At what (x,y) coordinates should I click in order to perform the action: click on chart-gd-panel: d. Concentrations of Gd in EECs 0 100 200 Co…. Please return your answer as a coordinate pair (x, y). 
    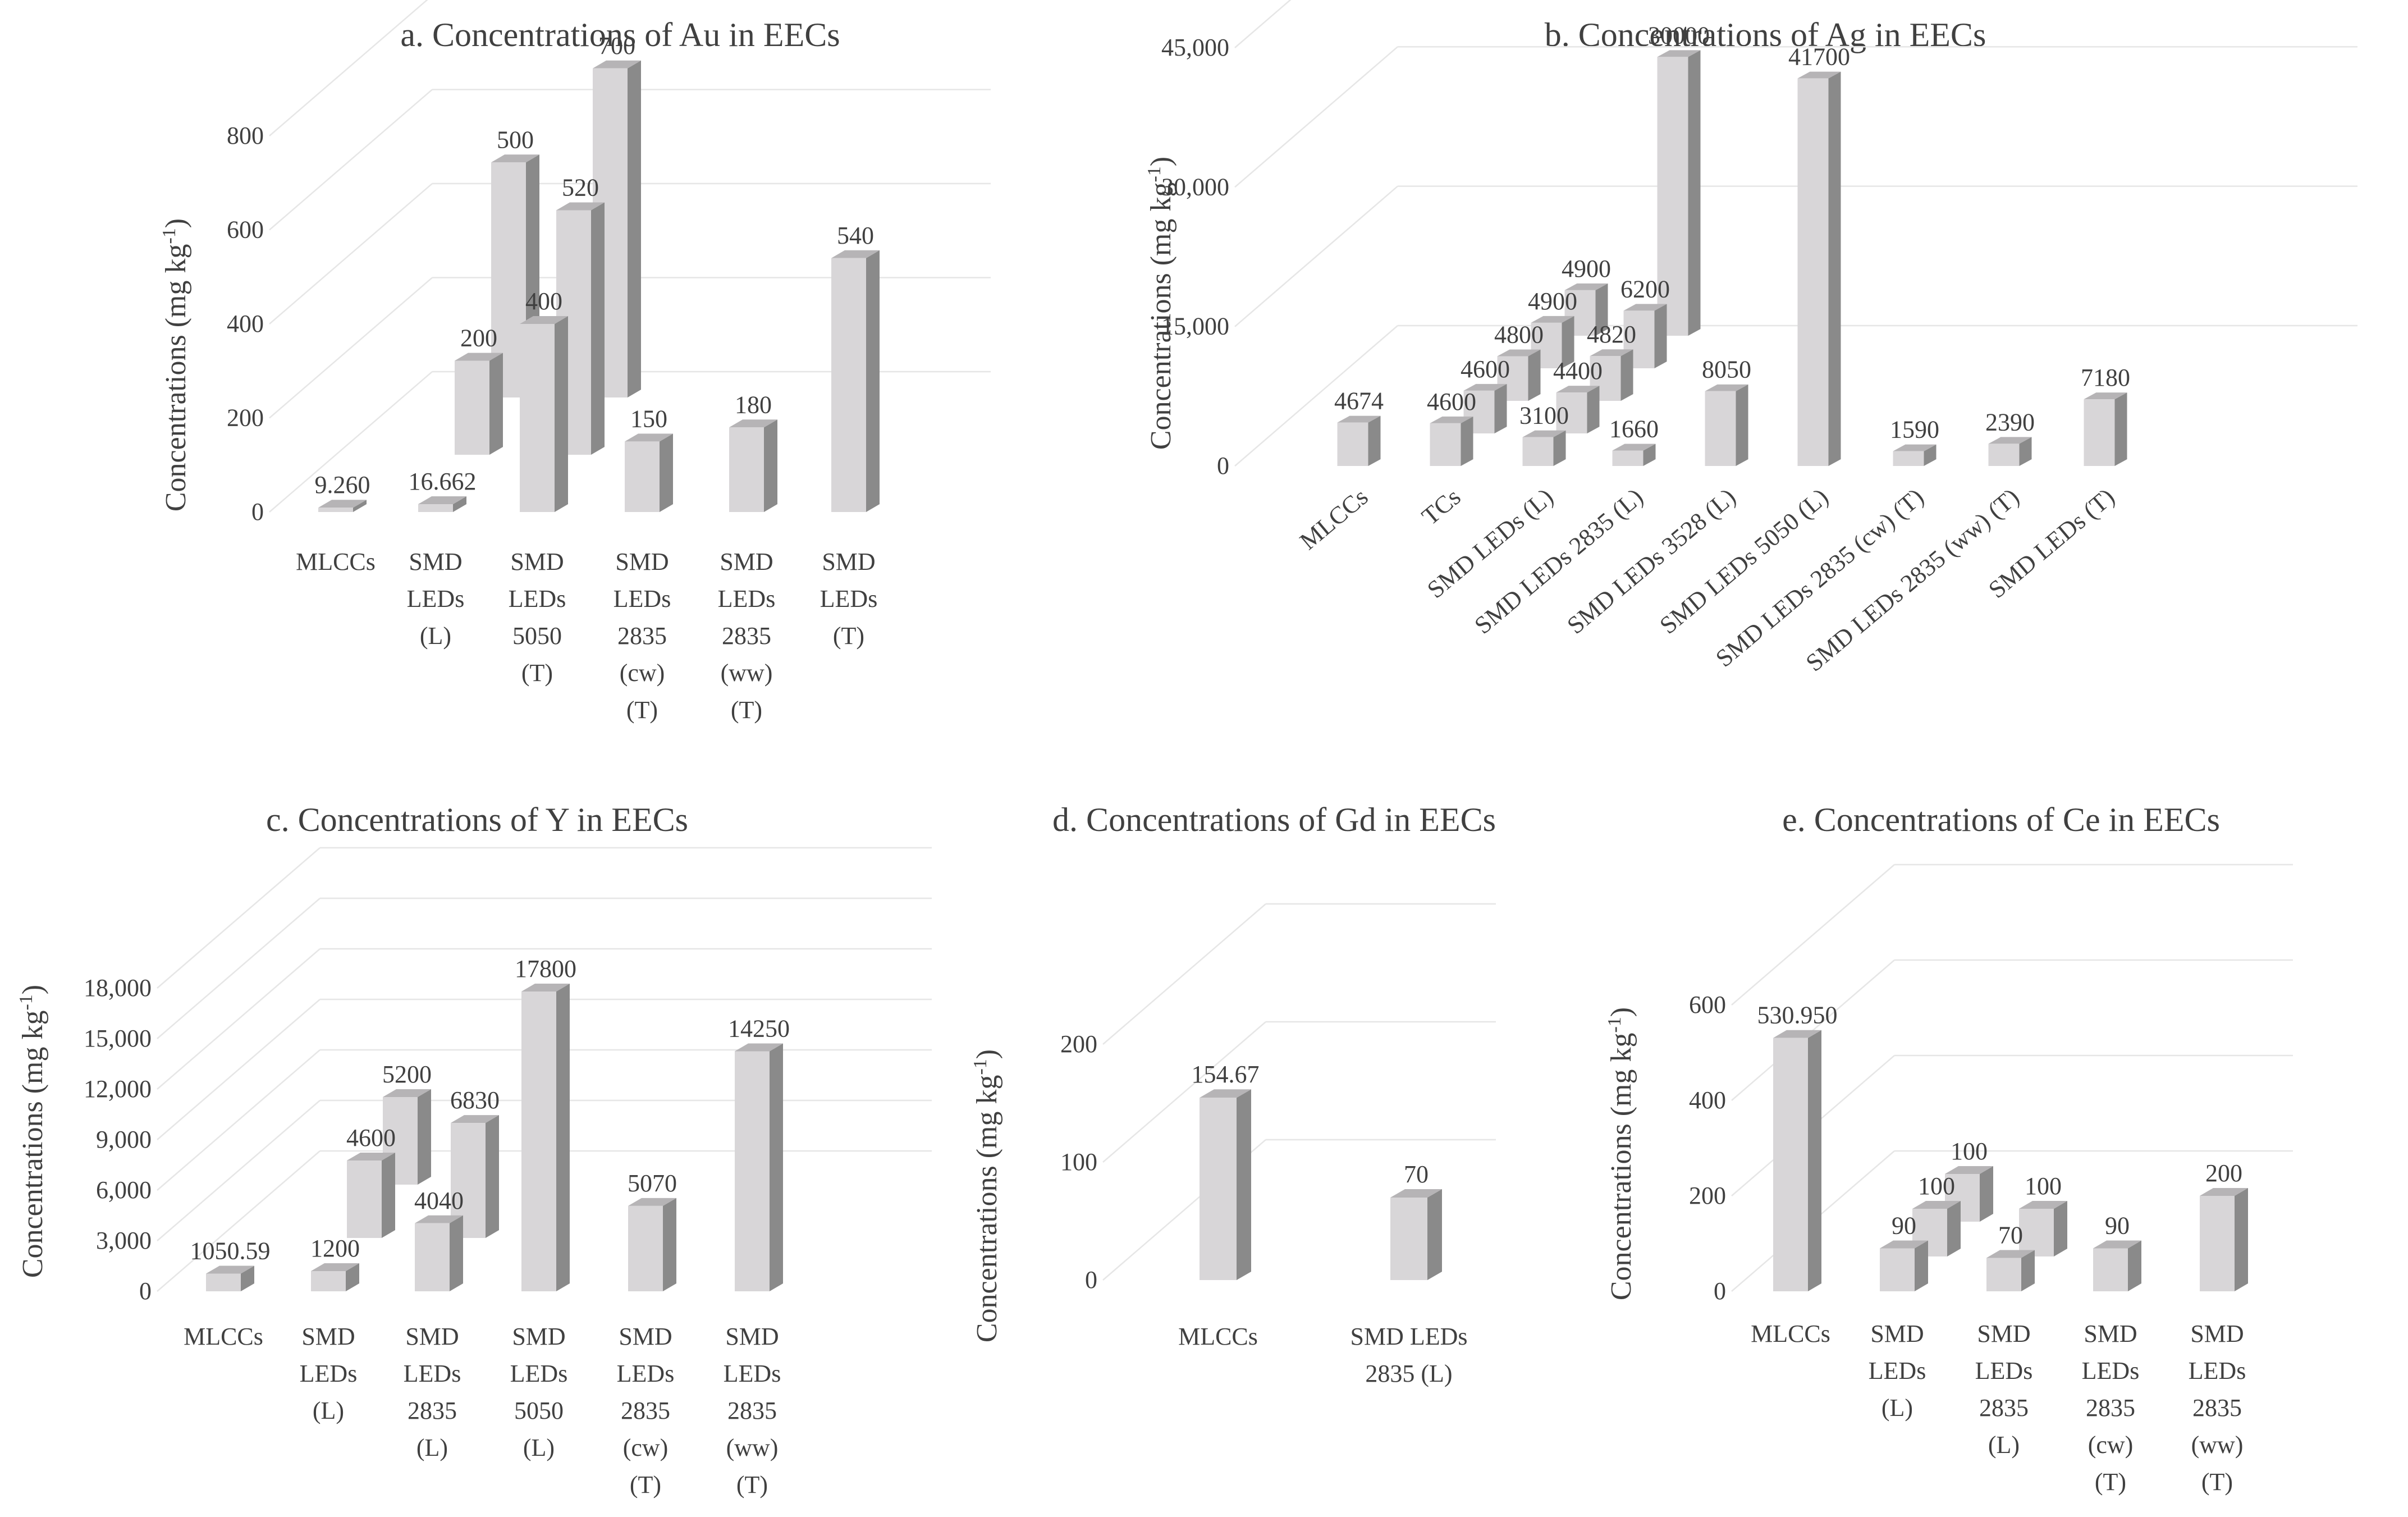
    Looking at the image, I should click on (1233, 1094).